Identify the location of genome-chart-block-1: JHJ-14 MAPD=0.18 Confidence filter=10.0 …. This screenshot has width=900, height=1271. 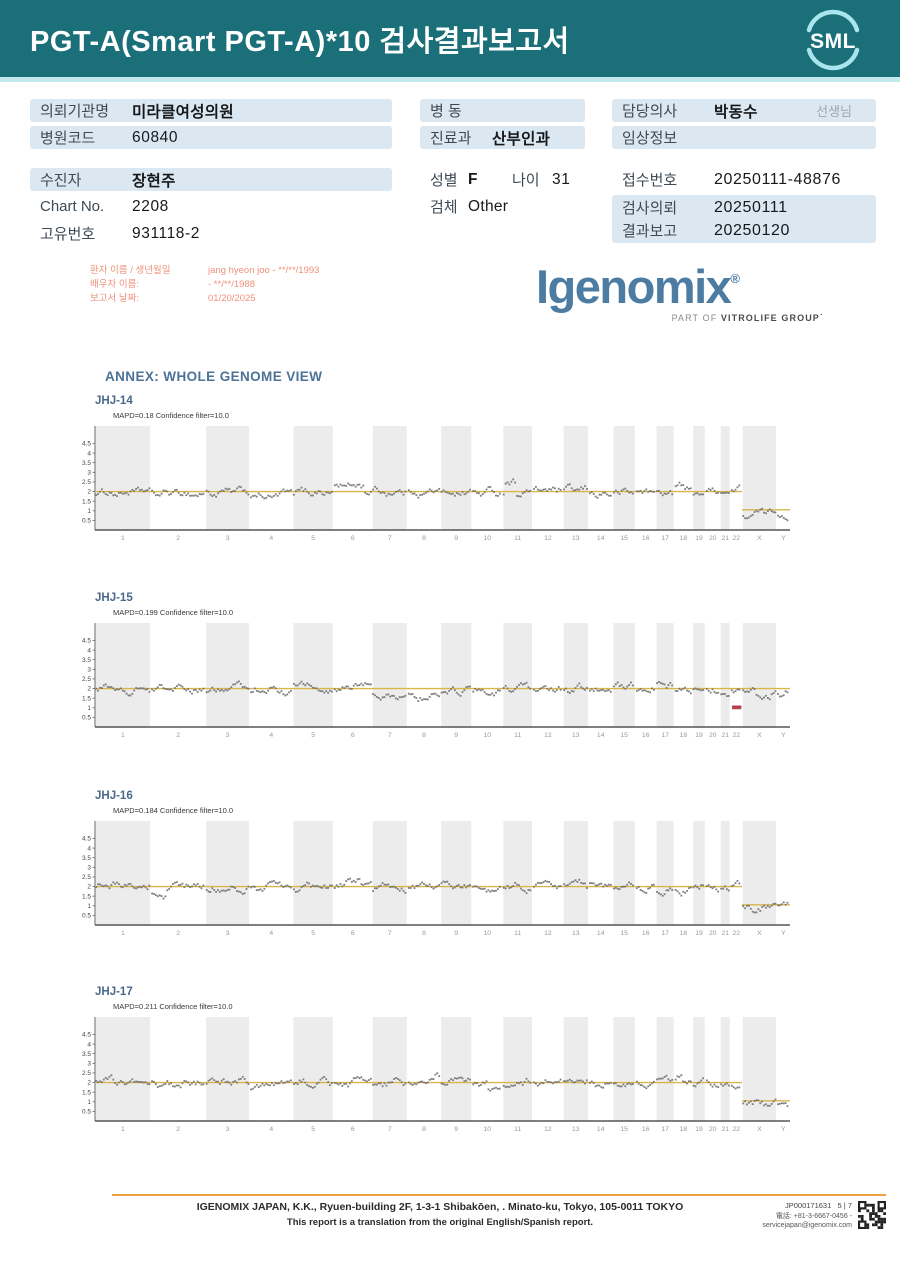
(447, 475).